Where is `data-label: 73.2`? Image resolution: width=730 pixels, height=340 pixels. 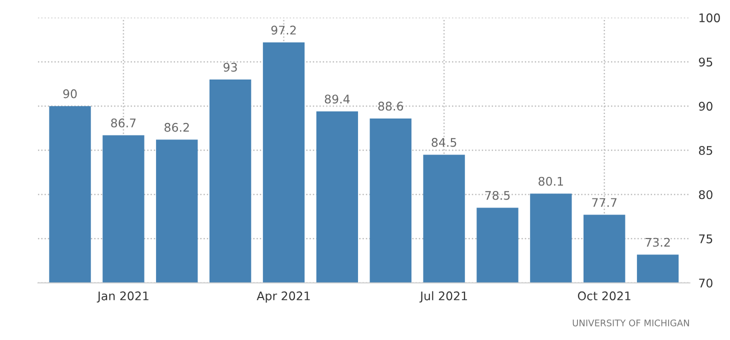 data-label: 73.2 is located at coordinates (658, 242).